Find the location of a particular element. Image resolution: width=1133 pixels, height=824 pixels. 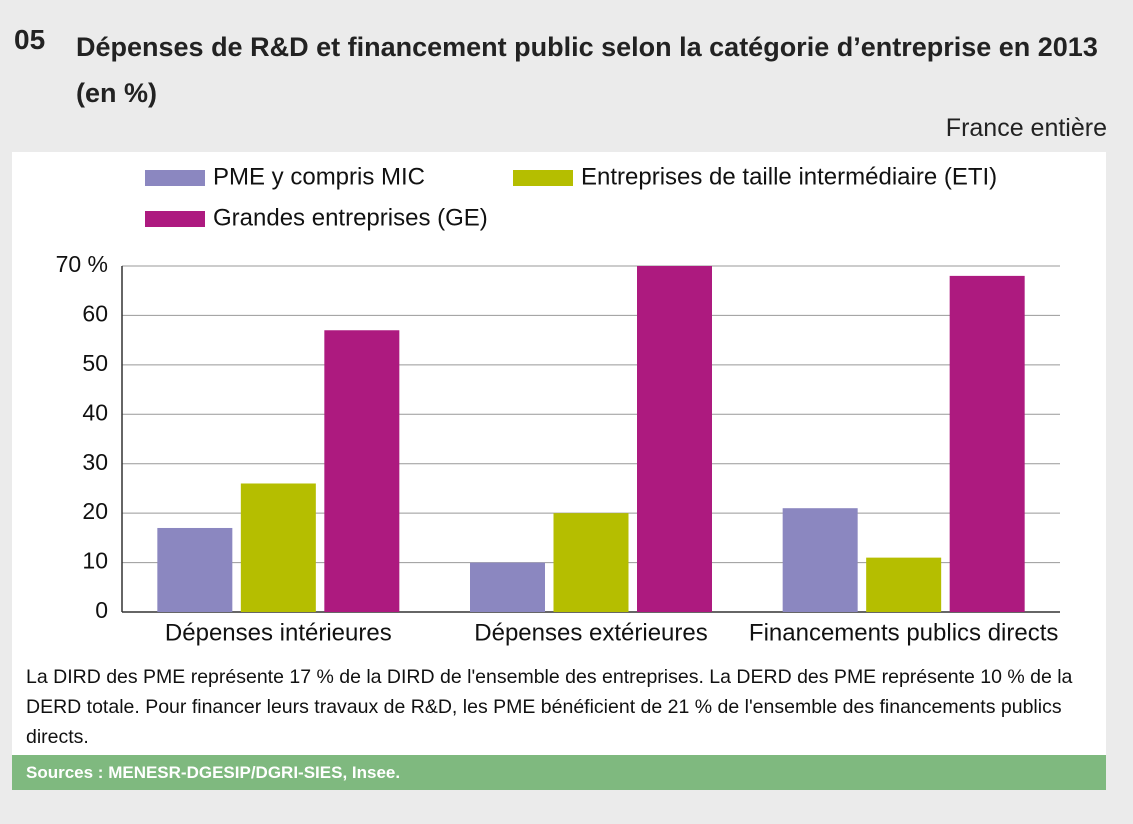

chart-subtitle: France entière is located at coordinates (1026, 128).